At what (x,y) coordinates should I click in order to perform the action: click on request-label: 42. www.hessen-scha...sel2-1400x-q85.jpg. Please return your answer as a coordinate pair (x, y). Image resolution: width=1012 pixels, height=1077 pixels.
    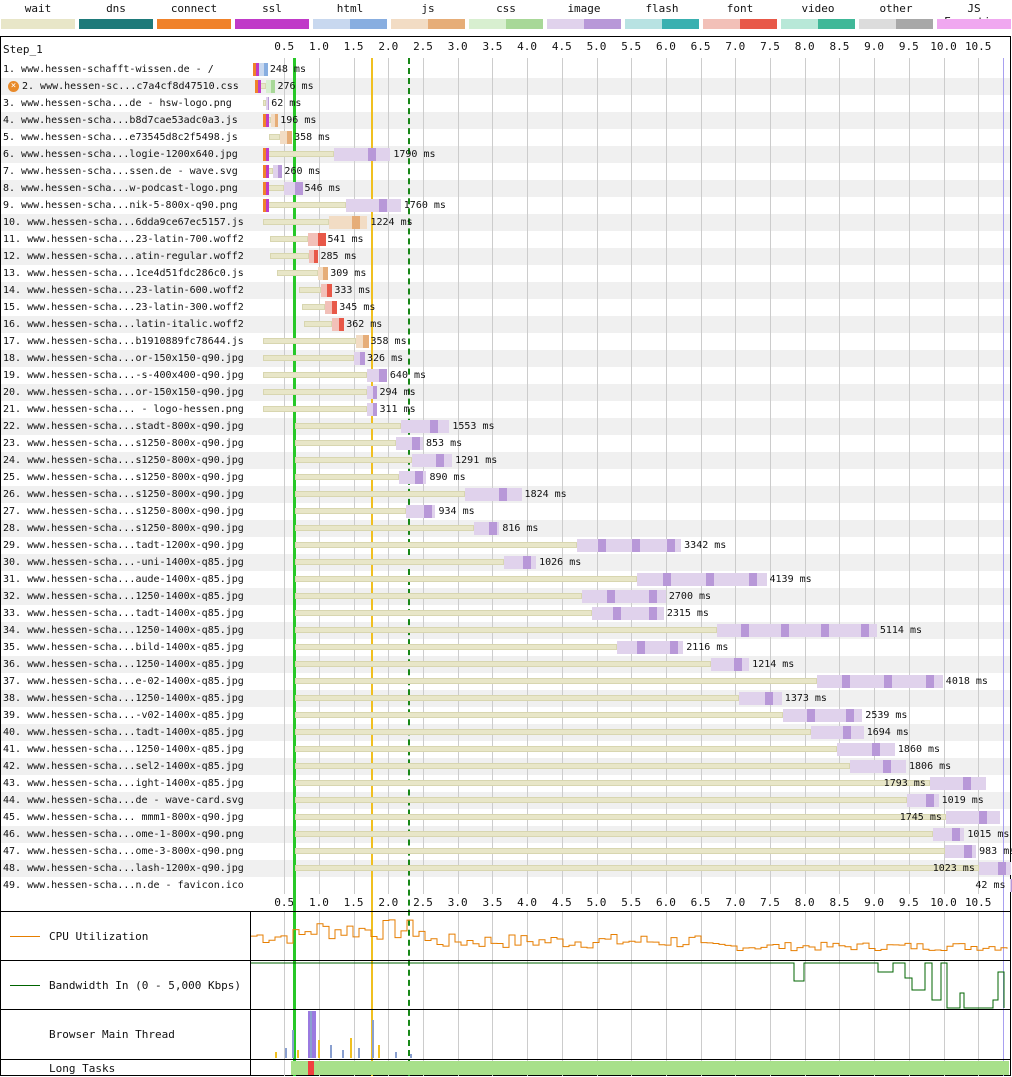
    Looking at the image, I should click on (123, 766).